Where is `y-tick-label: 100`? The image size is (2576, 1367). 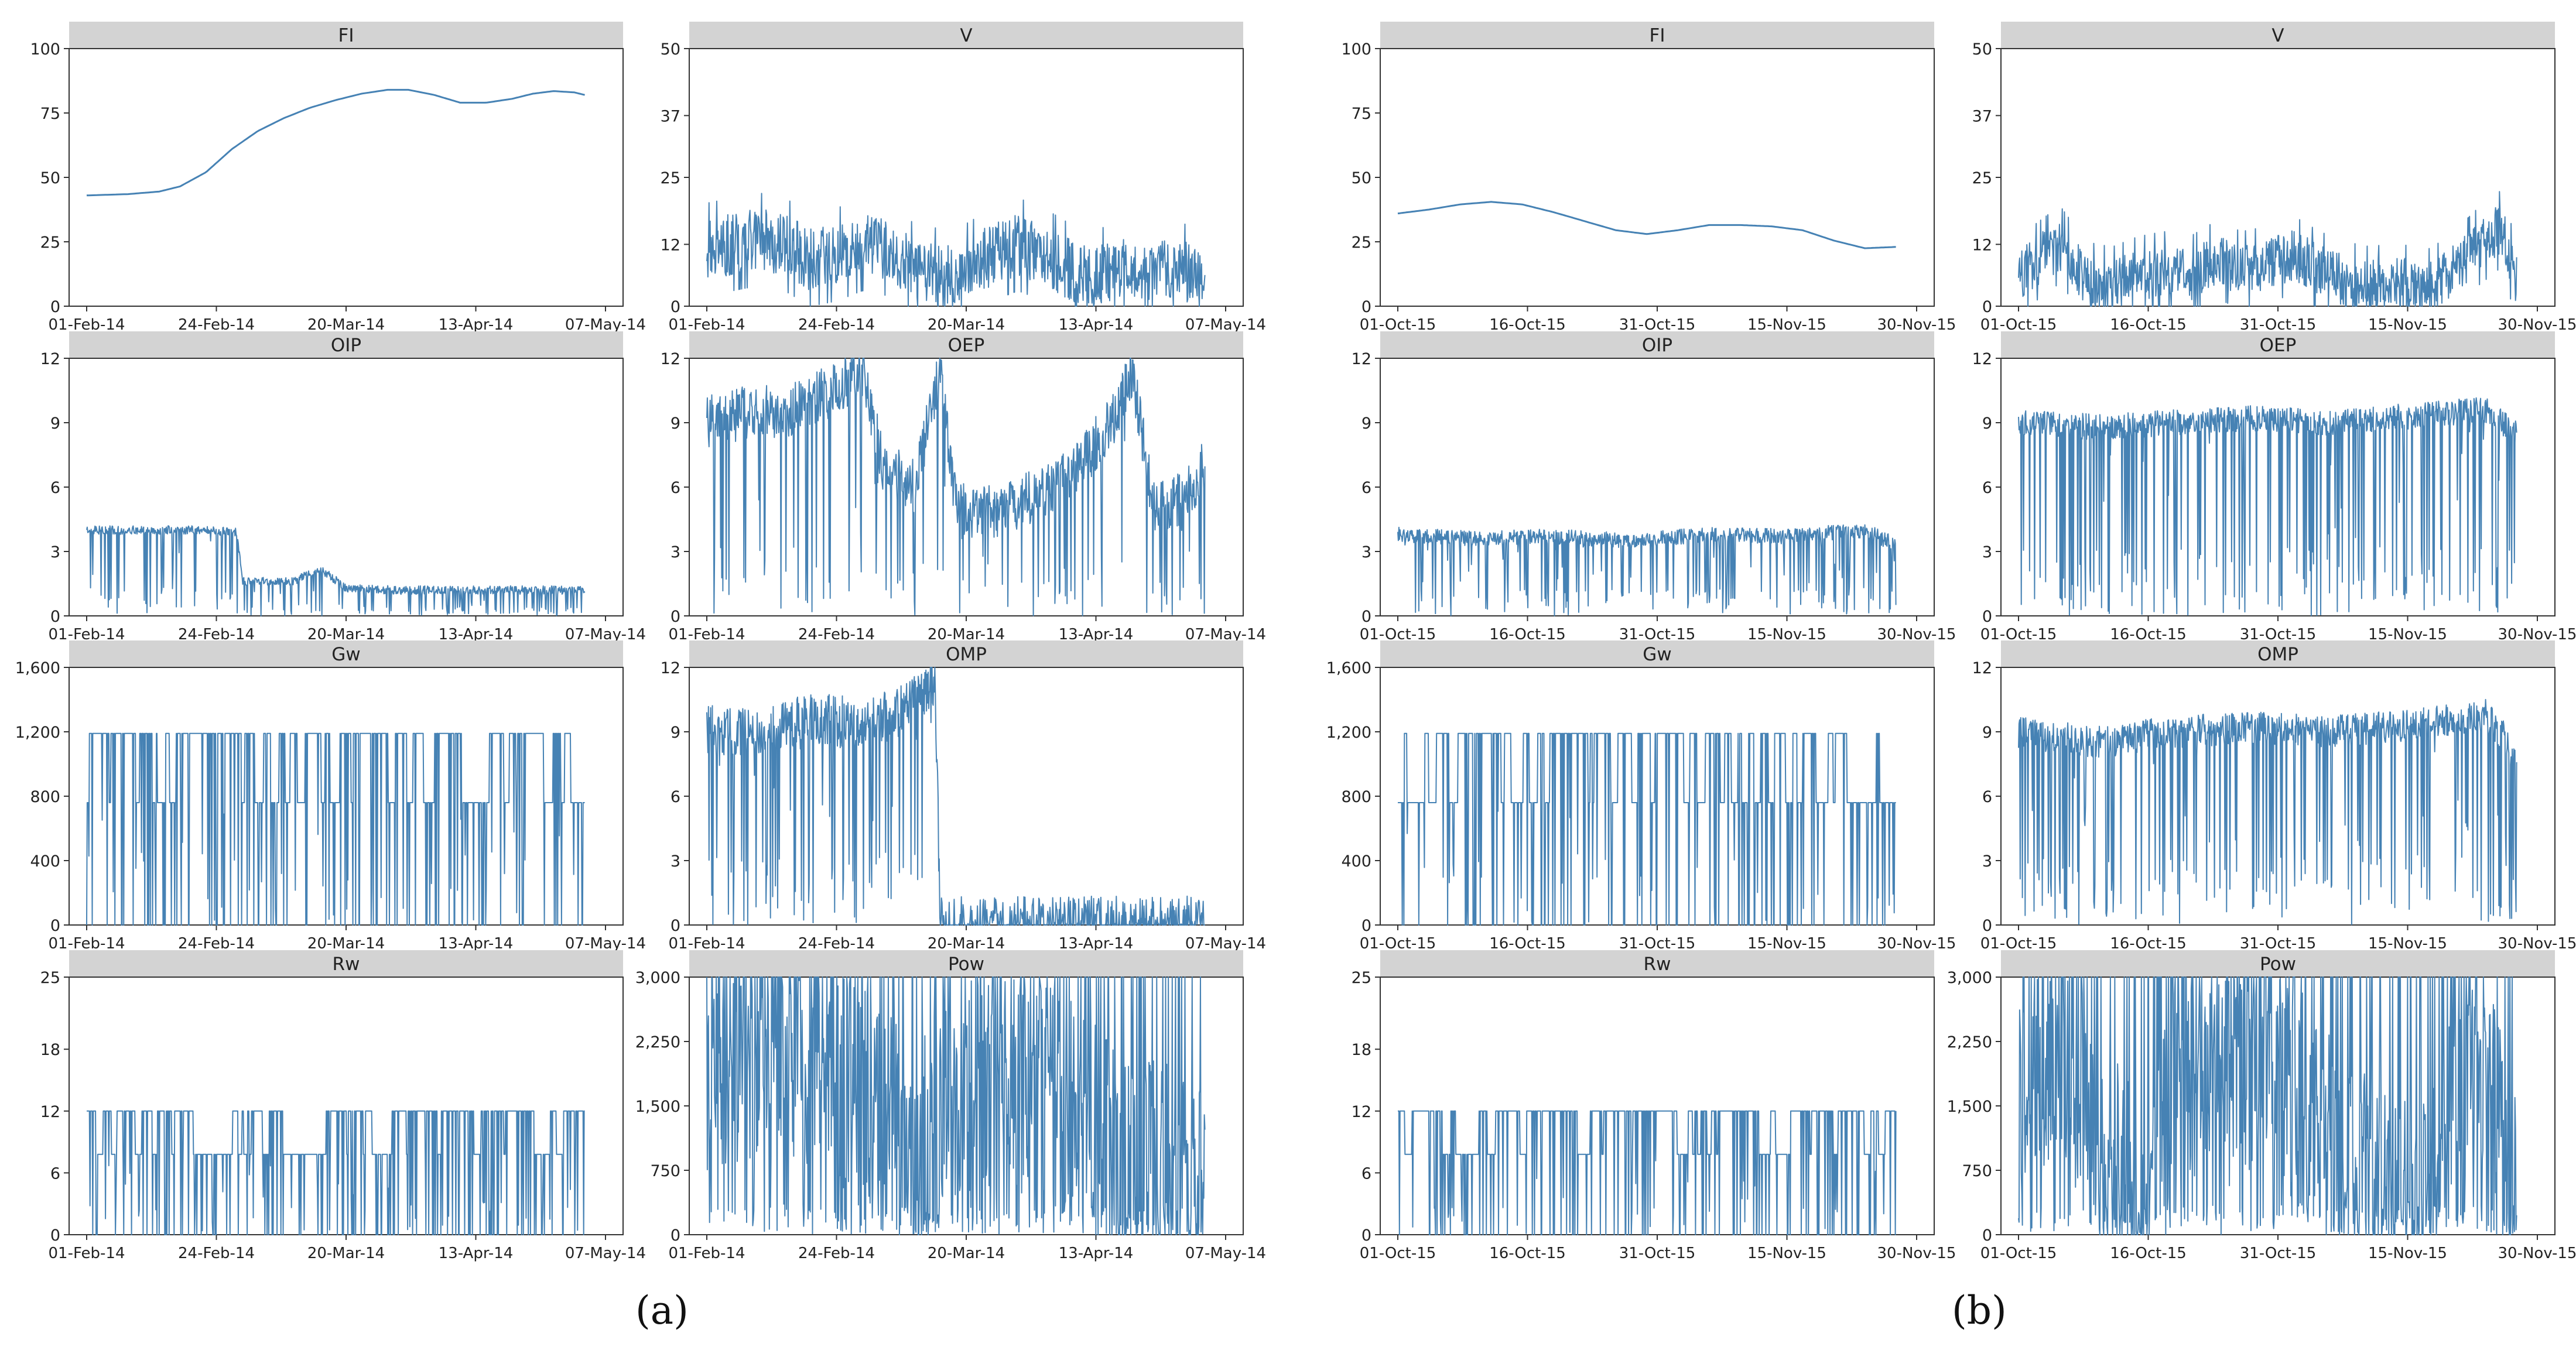
y-tick-label: 100 is located at coordinates (45, 49).